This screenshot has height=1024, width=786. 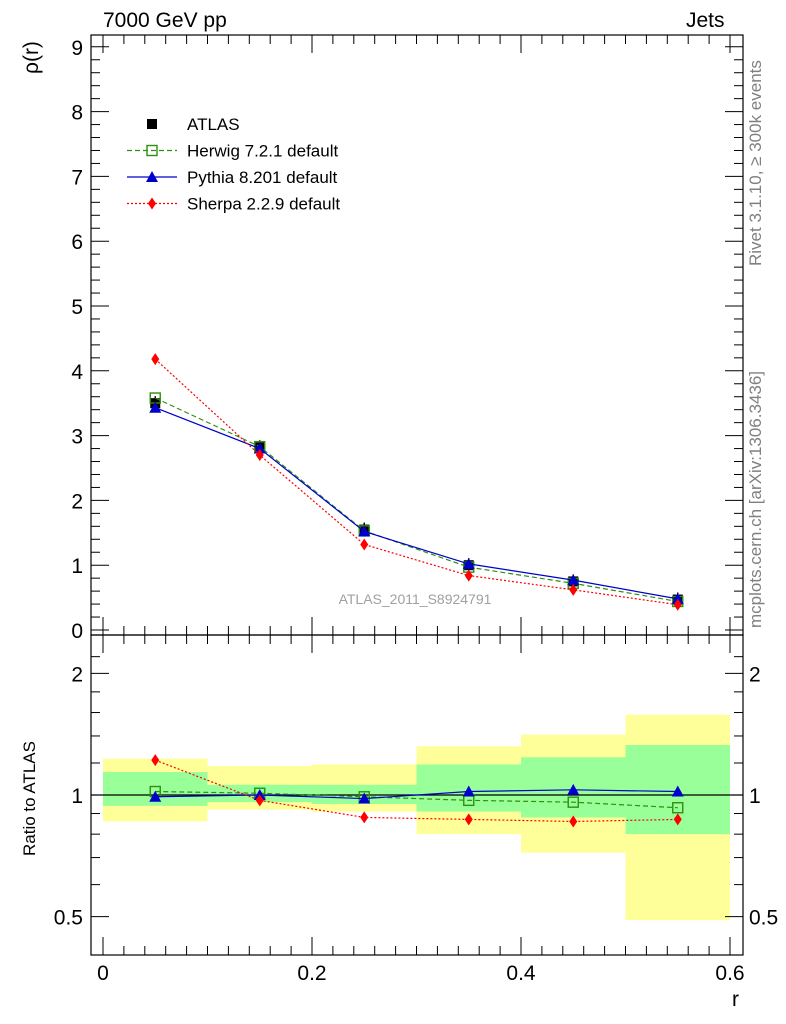 What do you see at coordinates (77, 372) in the screenshot?
I see `main-ytick-label-4: 4` at bounding box center [77, 372].